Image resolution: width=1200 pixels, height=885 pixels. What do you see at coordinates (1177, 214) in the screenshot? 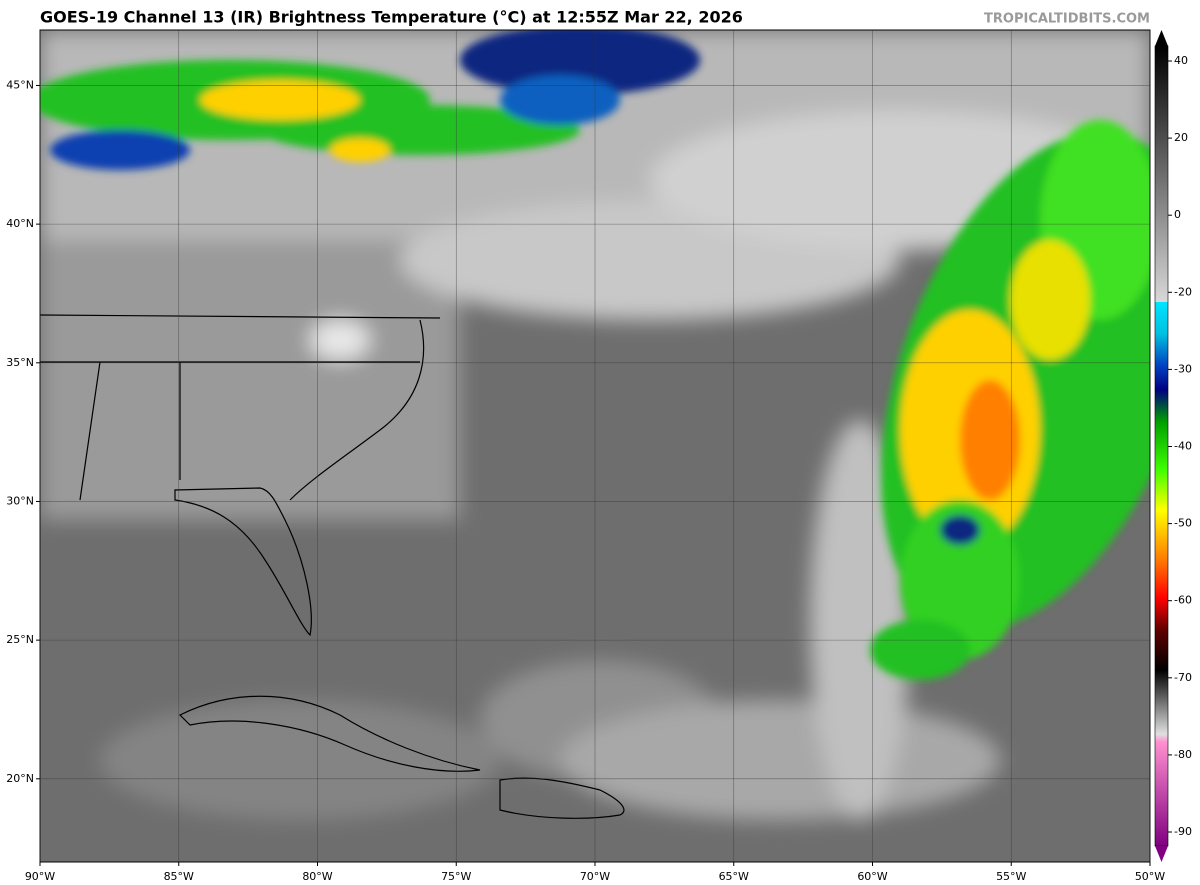
I see `colorbar-tick-label: 0` at bounding box center [1177, 214].